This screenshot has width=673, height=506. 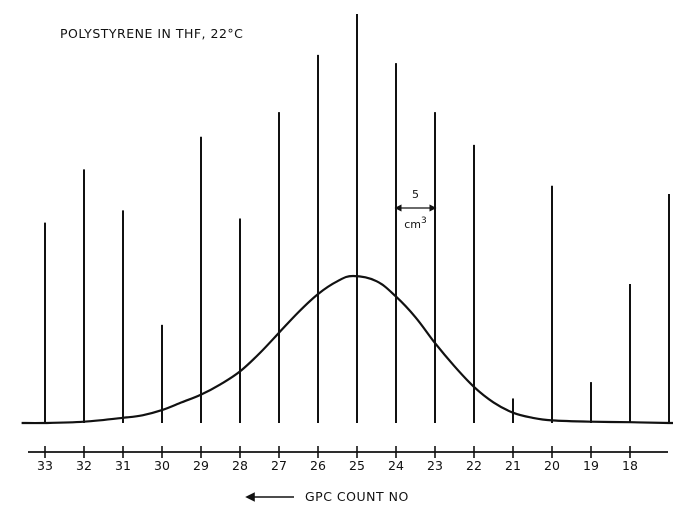 What do you see at coordinates (337, 459) in the screenshot?
I see `x-axis-ticks: 33 32 31 30 29 28 27 26 25 24 23 22 21 20 19 18` at bounding box center [337, 459].